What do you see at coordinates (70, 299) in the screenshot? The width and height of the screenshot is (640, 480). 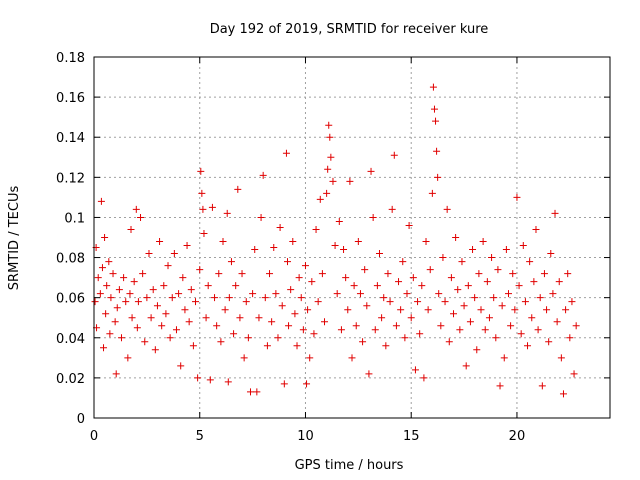 I see `y-tick-label: 0.06` at bounding box center [70, 299].